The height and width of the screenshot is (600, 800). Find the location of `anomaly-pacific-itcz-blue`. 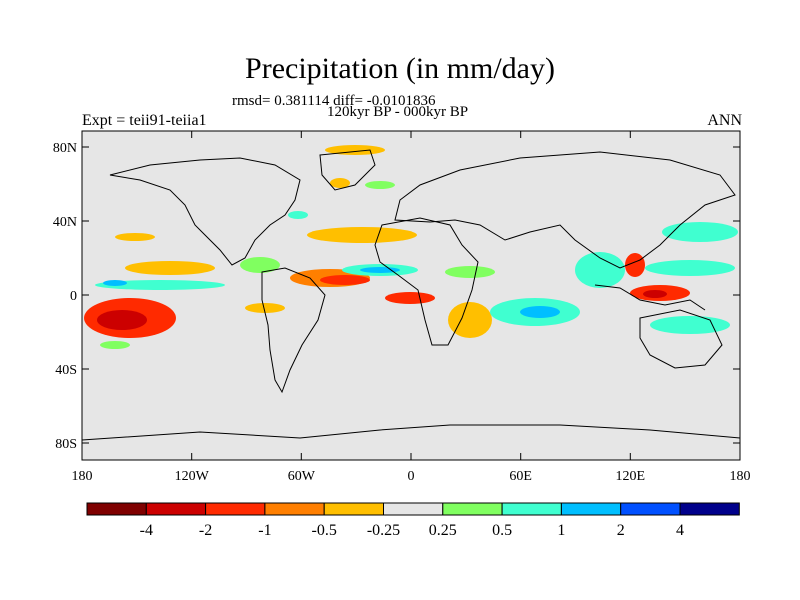

anomaly-pacific-itcz-blue is located at coordinates (115, 283).